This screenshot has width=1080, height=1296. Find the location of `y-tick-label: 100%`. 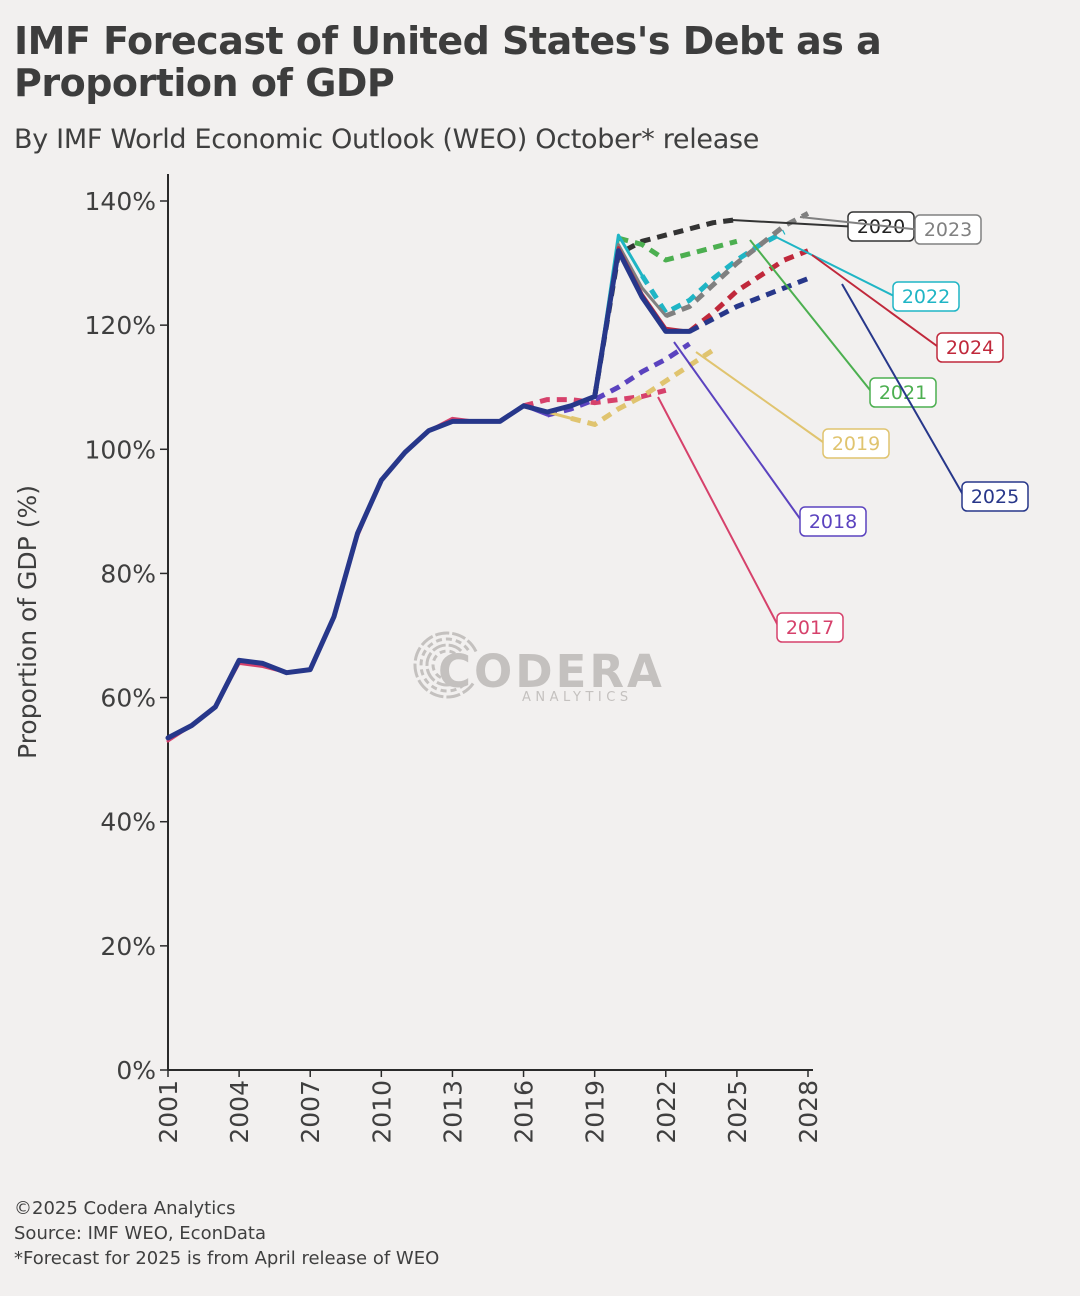

y-tick-label: 100% is located at coordinates (120, 449).